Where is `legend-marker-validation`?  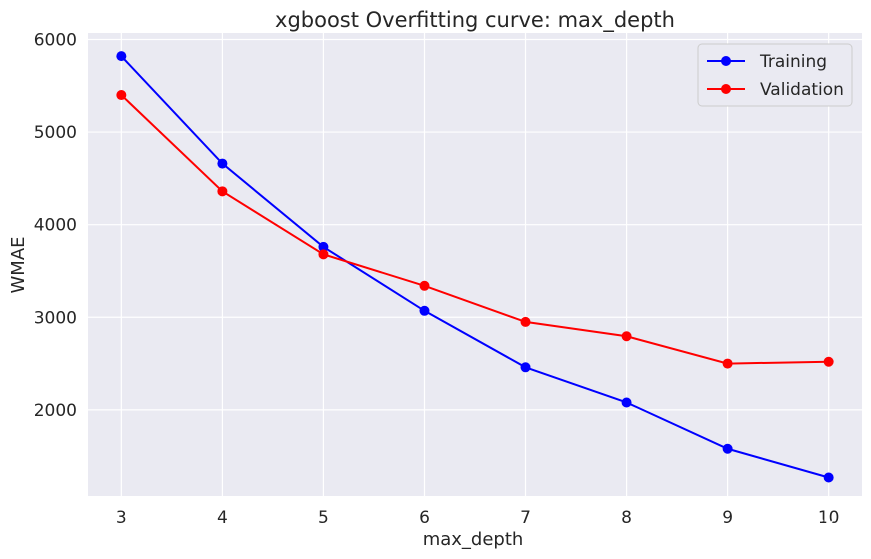
legend-marker-validation is located at coordinates (726, 89).